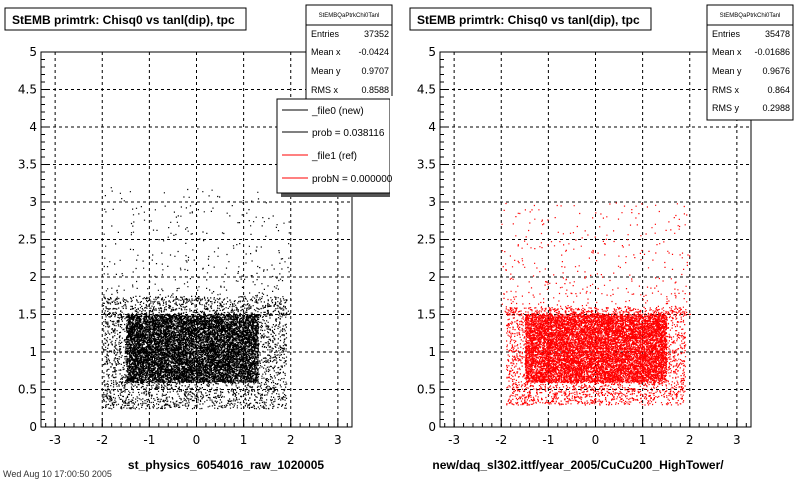  I want to click on left-ytick-label: 4.5, so click(27, 90).